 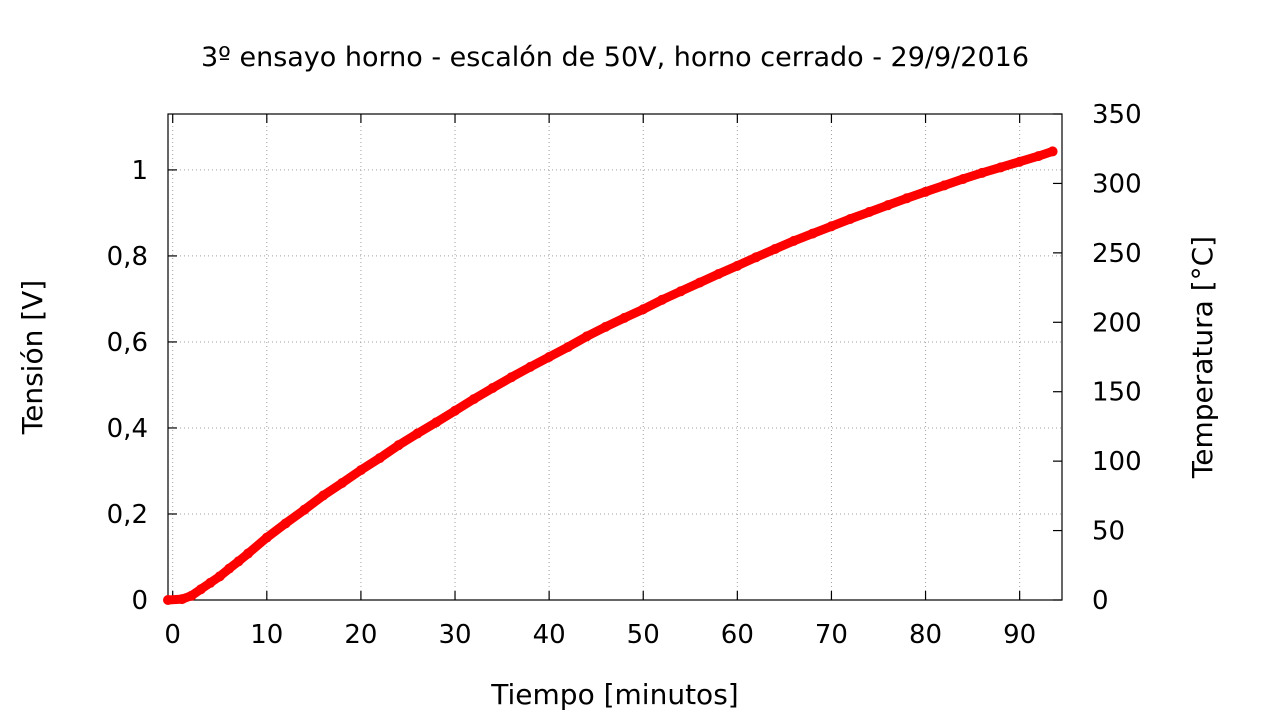 What do you see at coordinates (266, 635) in the screenshot?
I see `x-tick-label: 10` at bounding box center [266, 635].